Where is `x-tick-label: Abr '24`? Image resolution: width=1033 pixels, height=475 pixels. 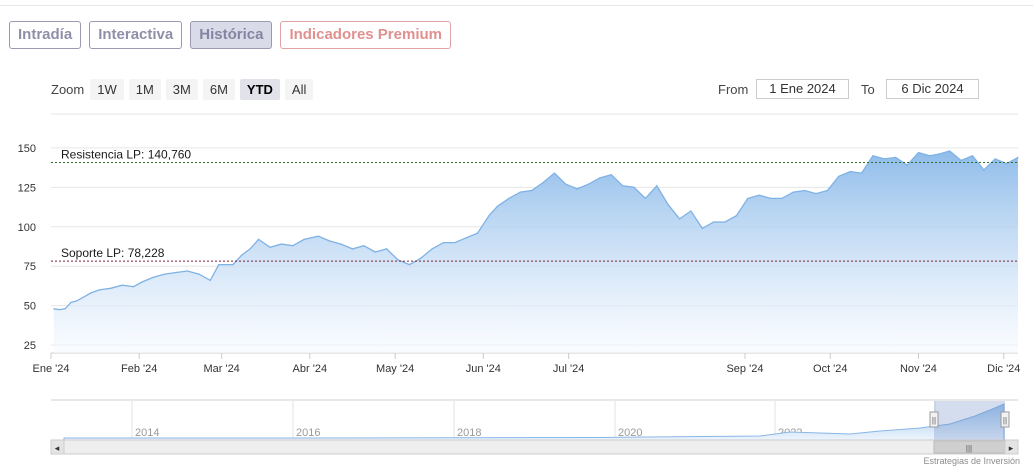
x-tick-label: Abr '24 is located at coordinates (310, 369).